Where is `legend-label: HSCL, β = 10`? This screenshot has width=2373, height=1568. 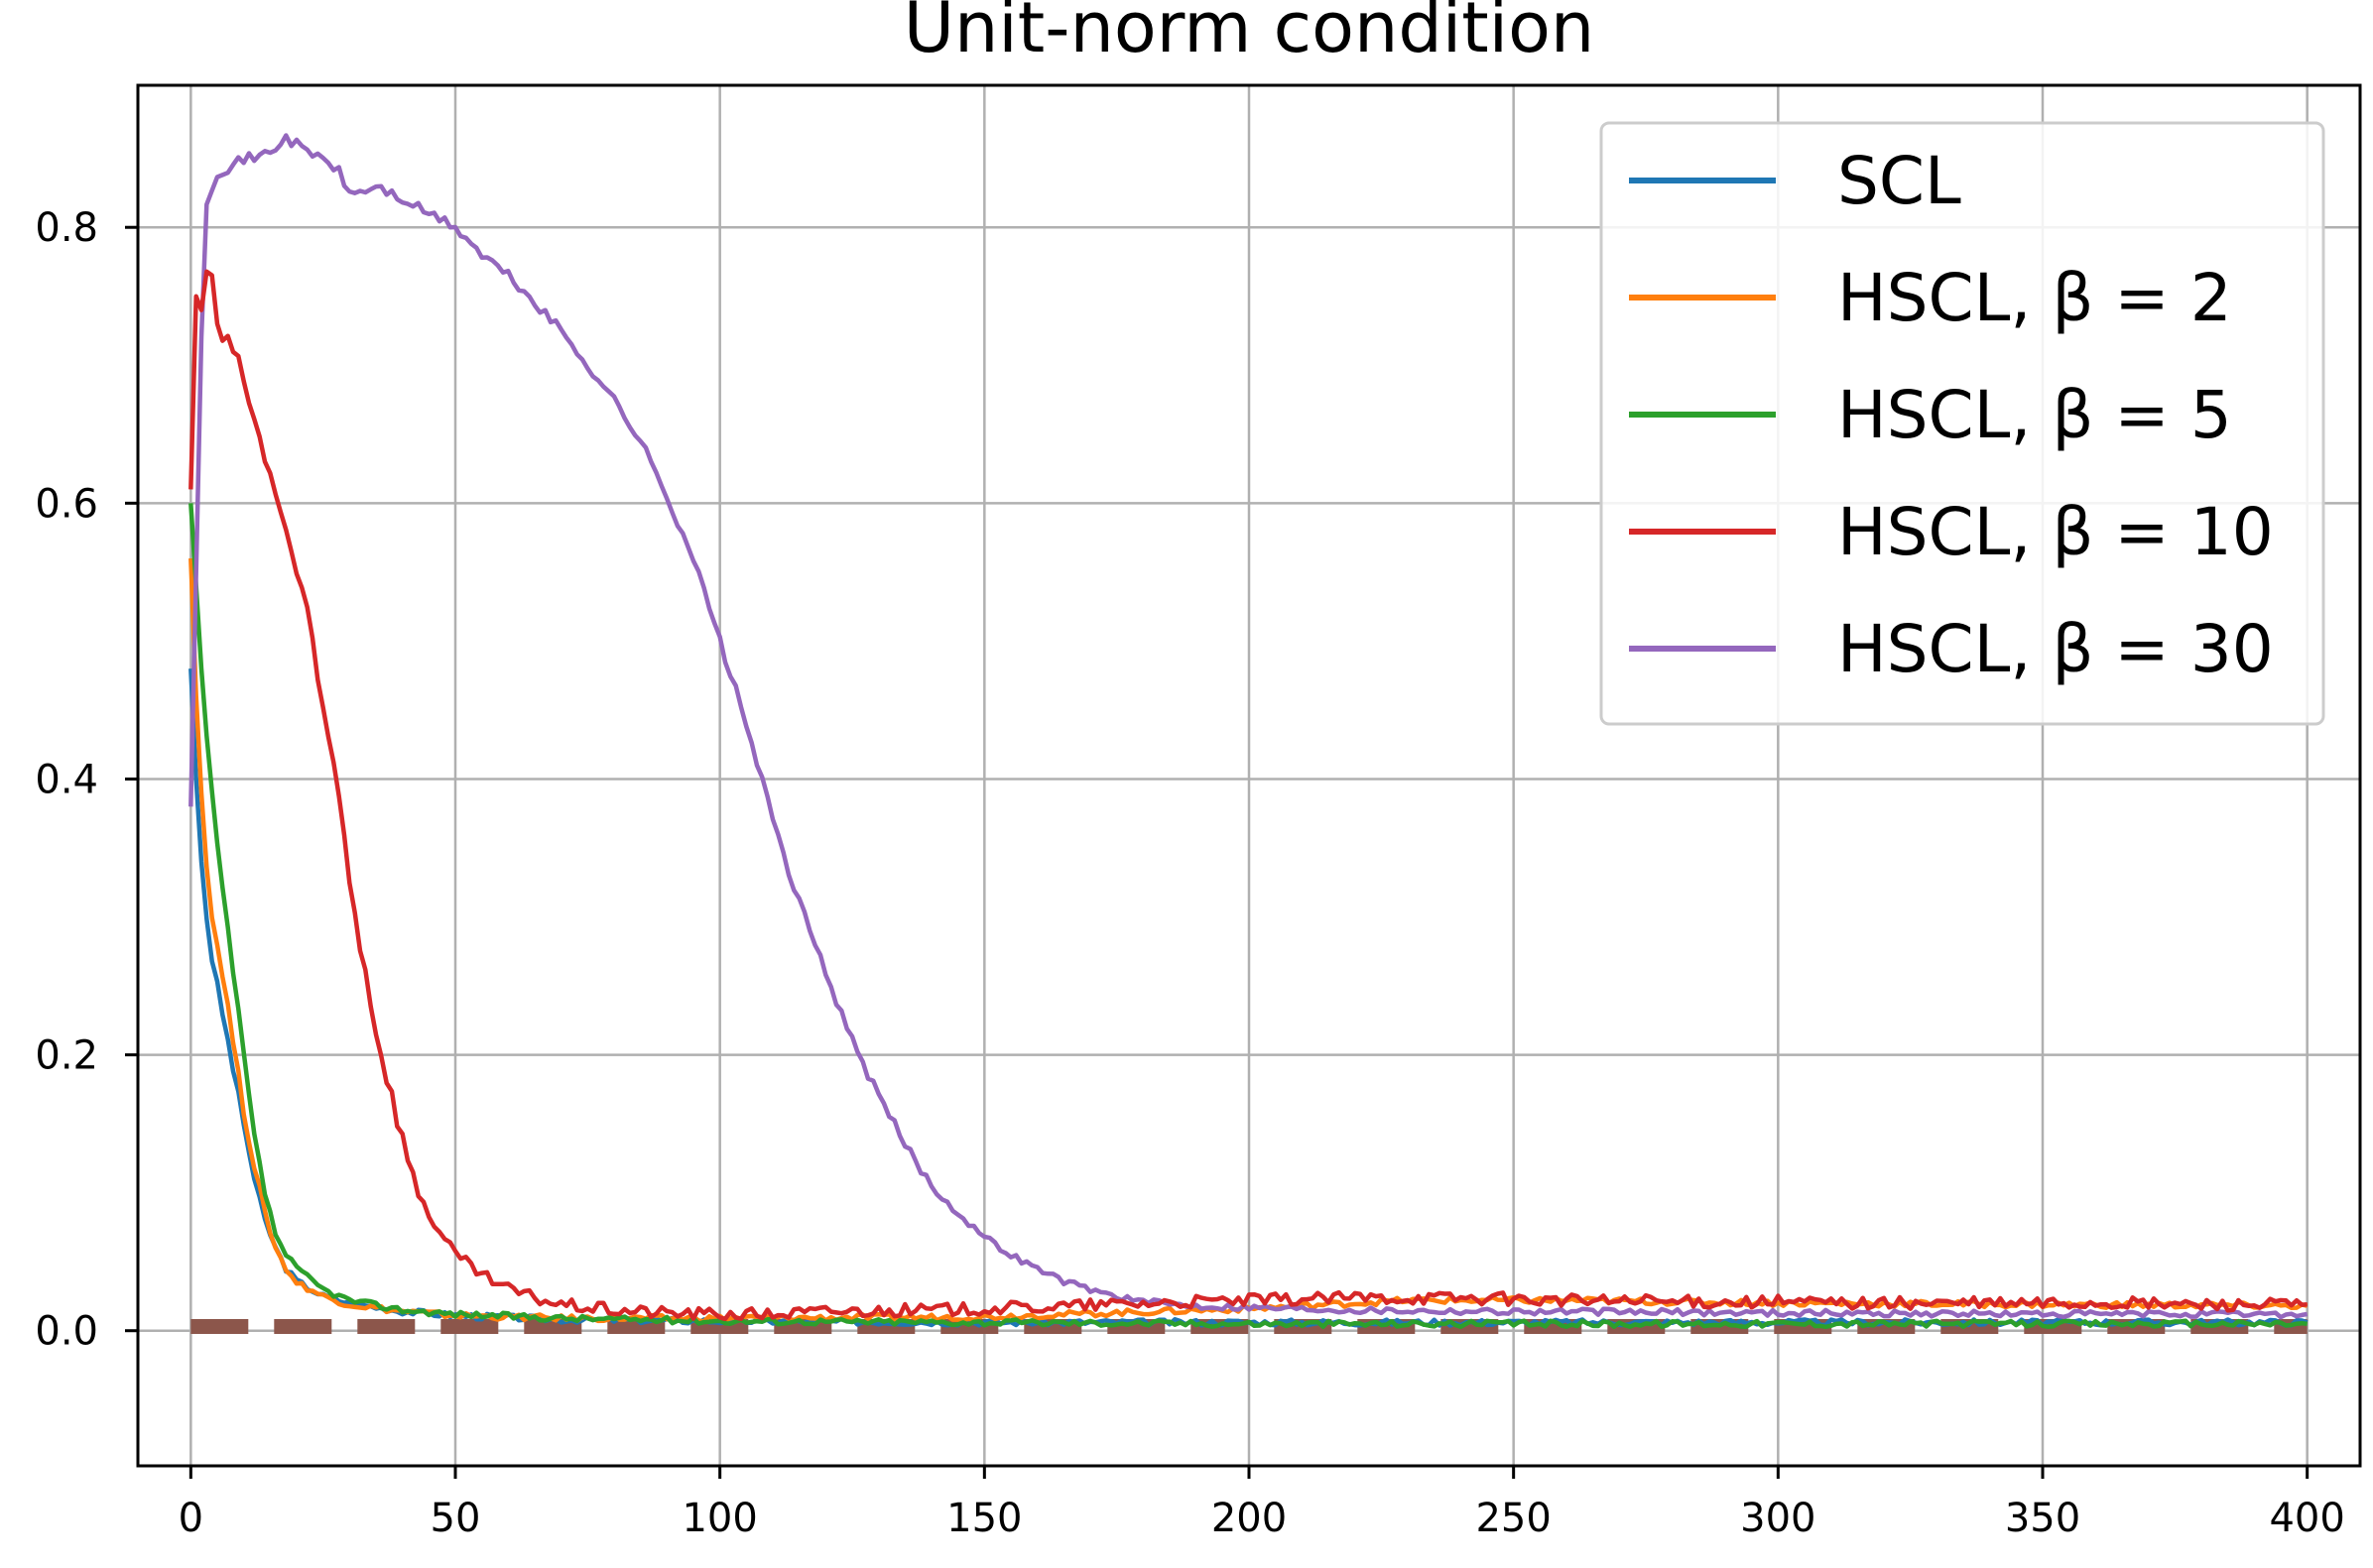
legend-label: HSCL, β = 10 is located at coordinates (2055, 532).